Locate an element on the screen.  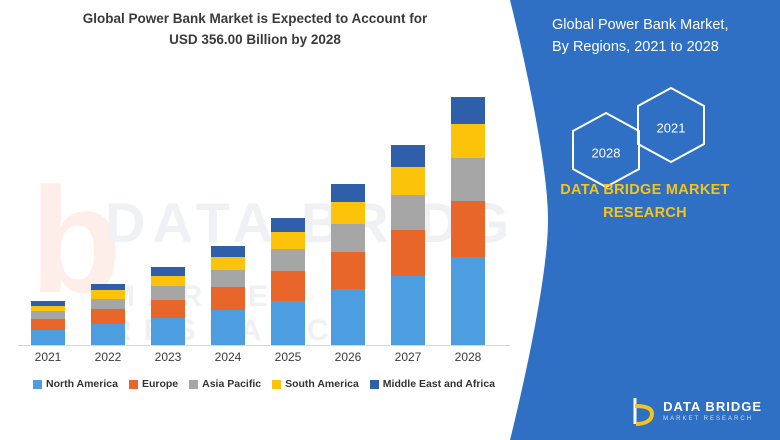
hexagon-2028-label: 2028 is located at coordinates (606, 152).